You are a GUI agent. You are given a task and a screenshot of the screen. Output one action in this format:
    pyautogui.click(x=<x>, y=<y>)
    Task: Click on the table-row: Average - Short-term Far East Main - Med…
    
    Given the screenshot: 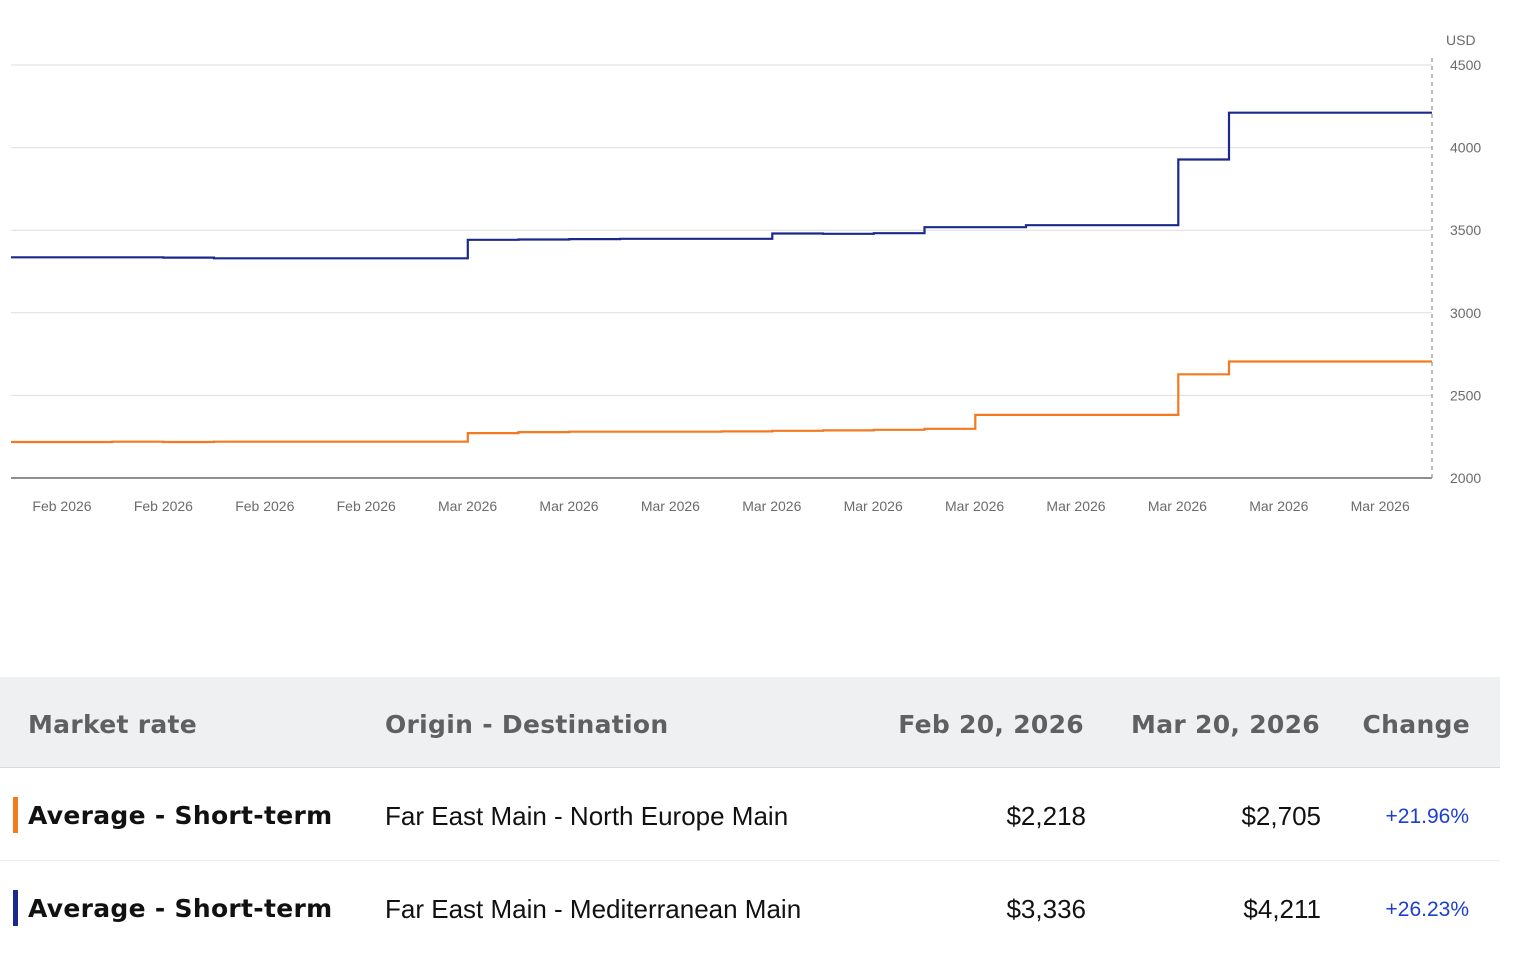 What is the action you would take?
    pyautogui.click(x=750, y=907)
    